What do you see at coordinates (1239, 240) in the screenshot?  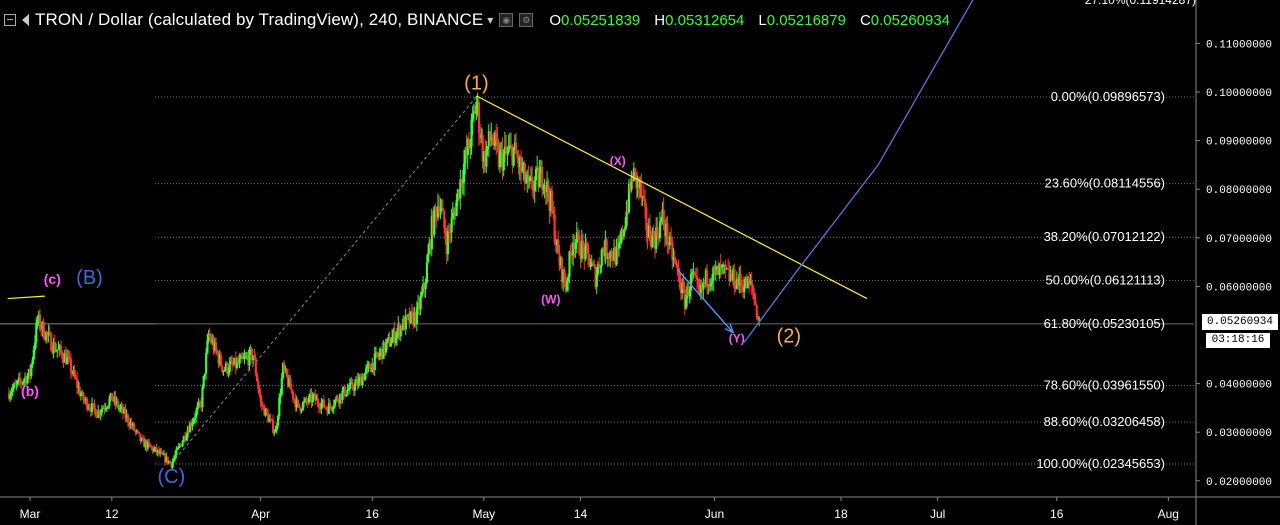 I see `price-tick-label: 0.07000000` at bounding box center [1239, 240].